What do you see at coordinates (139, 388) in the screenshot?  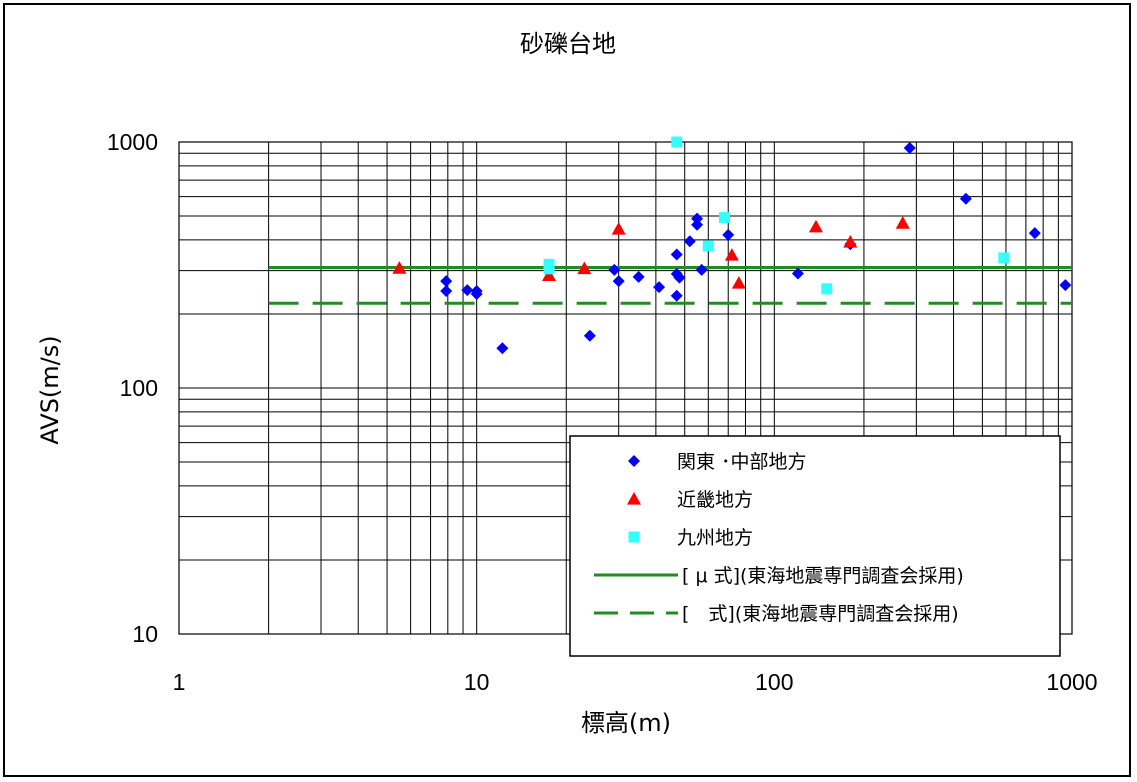 I see `y-tick-label: 100` at bounding box center [139, 388].